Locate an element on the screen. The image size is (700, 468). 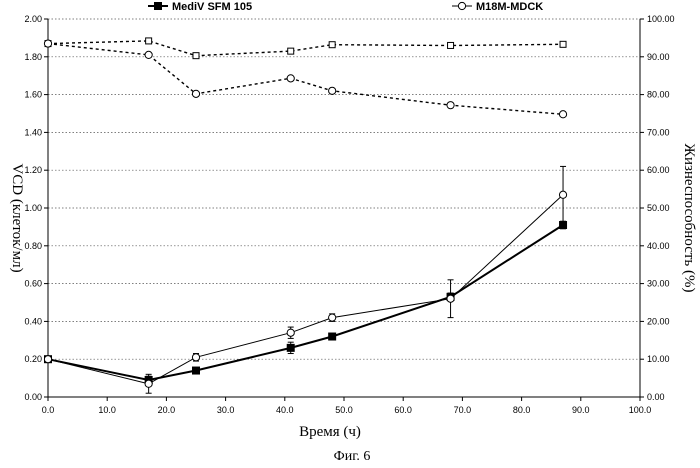
x-tick-label: 40.0 is located at coordinates (285, 410).